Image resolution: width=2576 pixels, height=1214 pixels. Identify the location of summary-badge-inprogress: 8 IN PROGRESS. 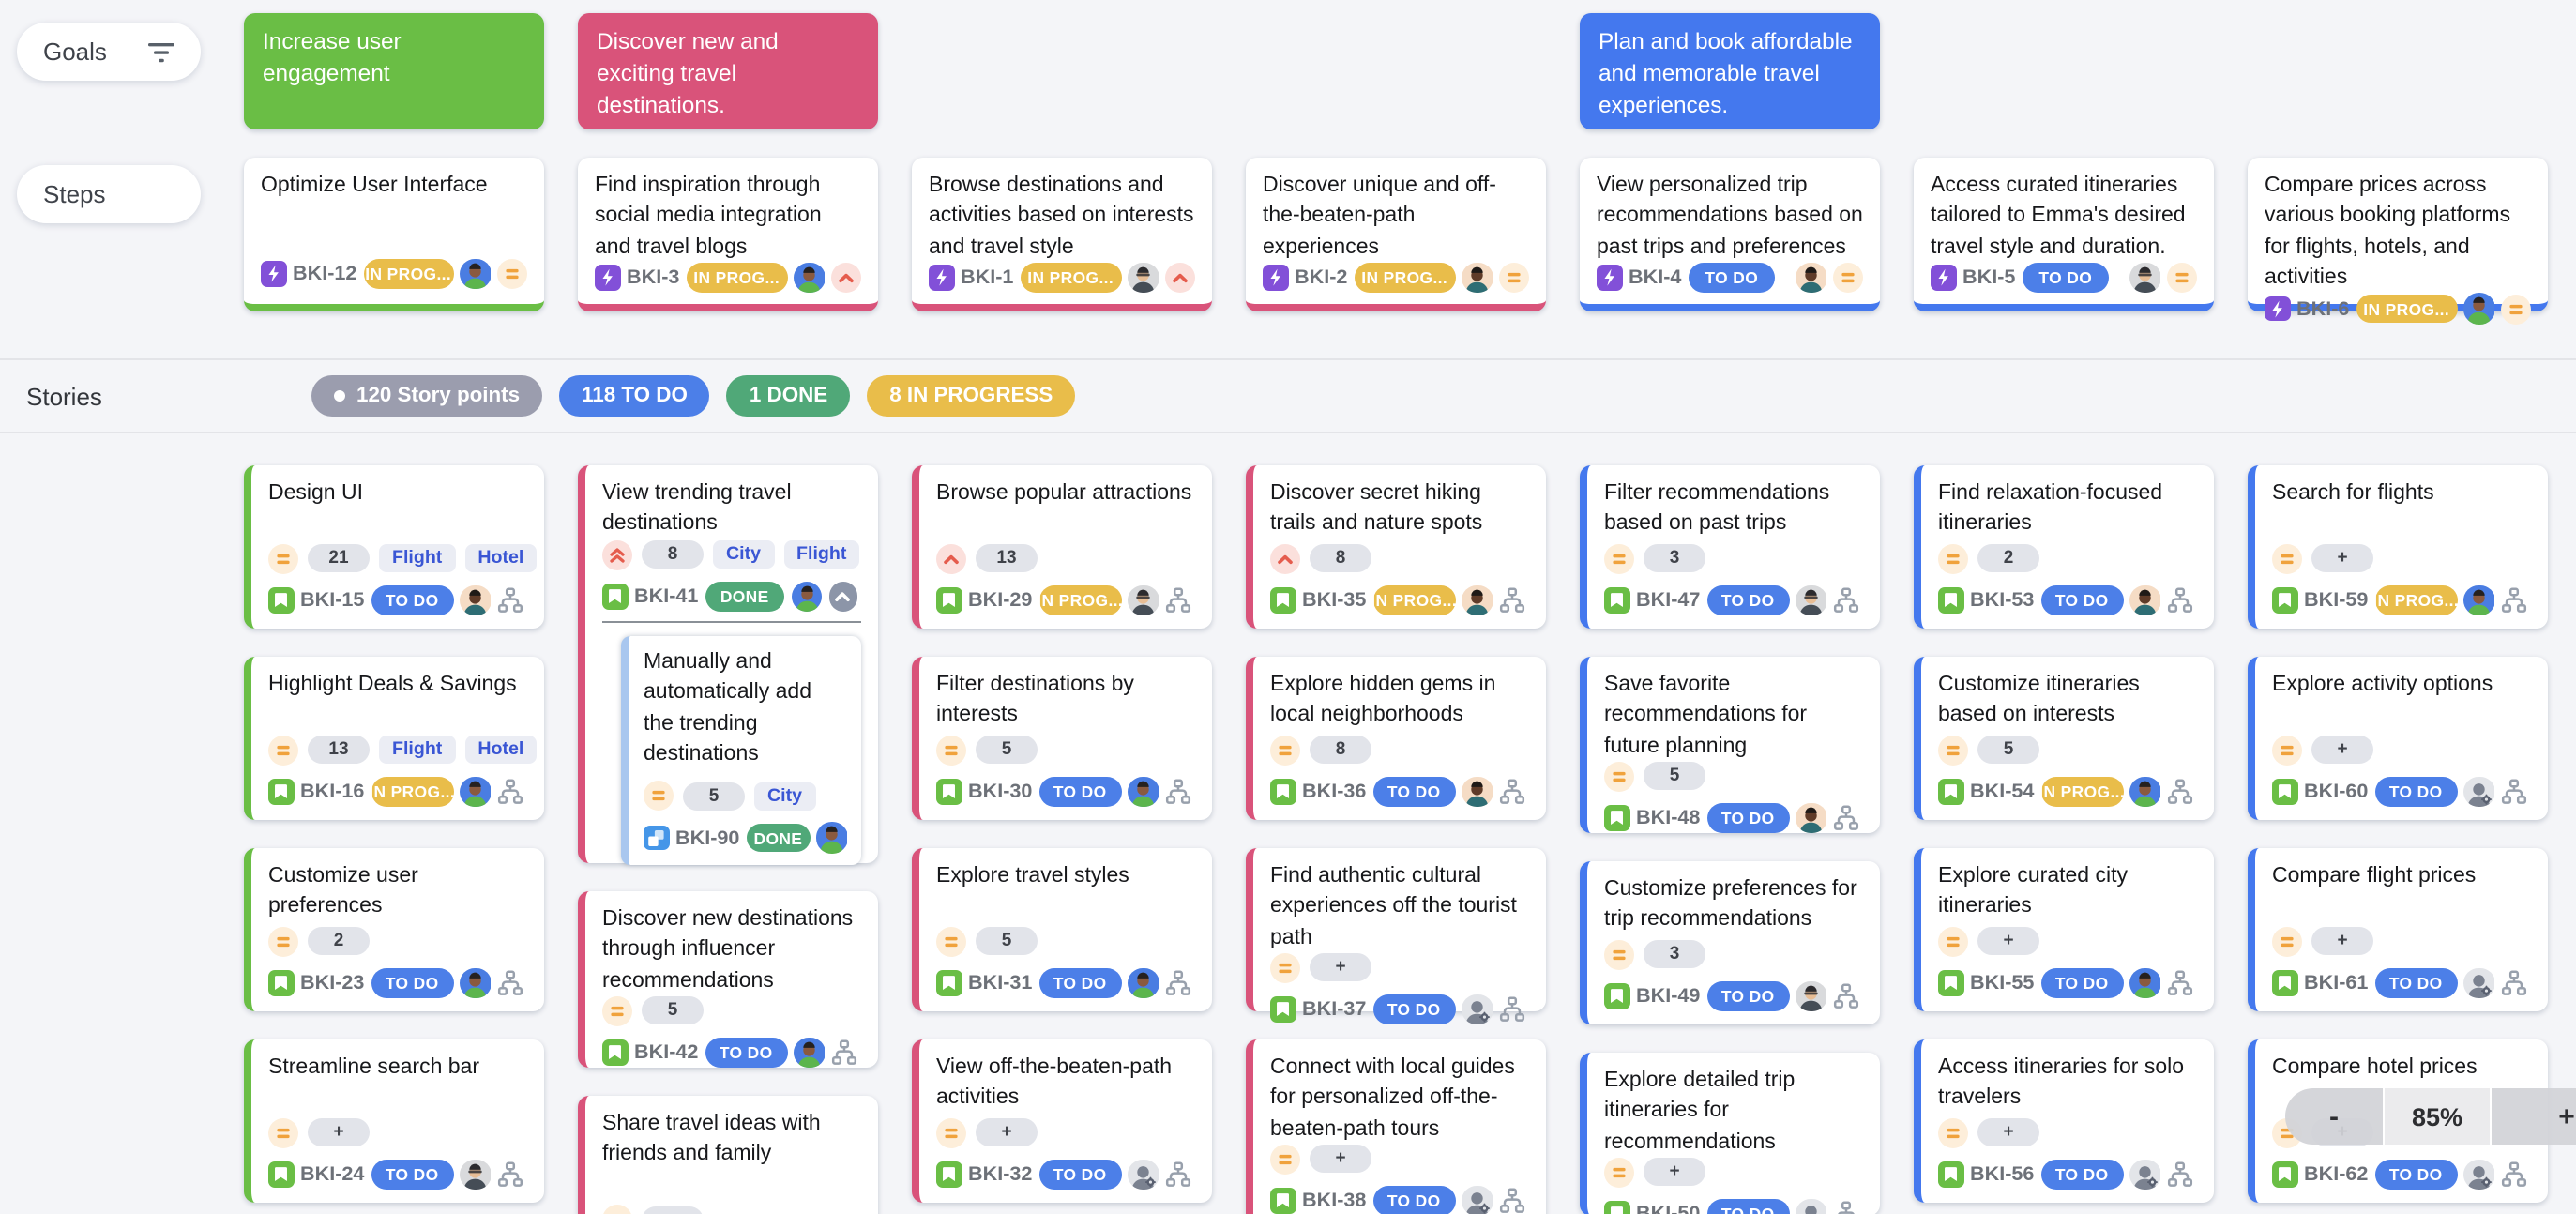
(971, 396).